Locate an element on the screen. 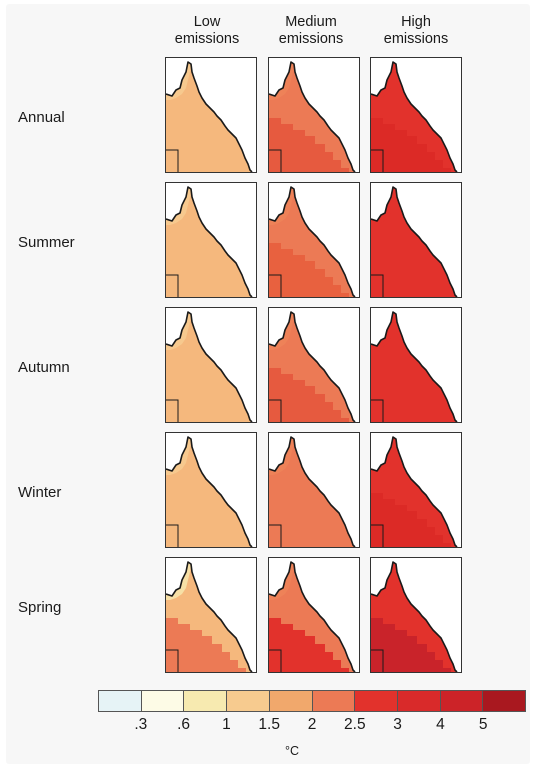  map-panel-autumn-low is located at coordinates (211, 365).